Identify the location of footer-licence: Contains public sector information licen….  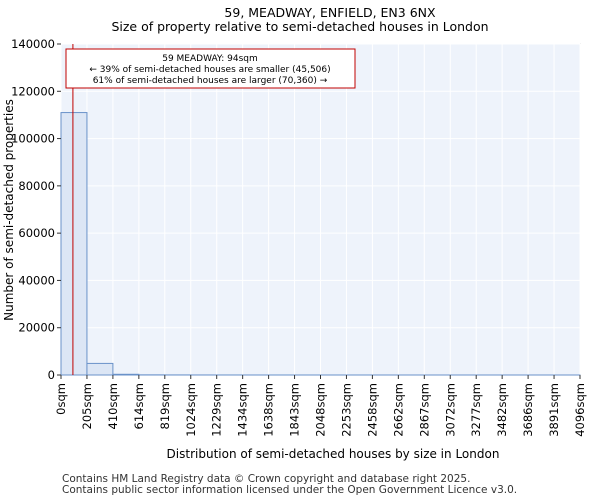
(290, 490).